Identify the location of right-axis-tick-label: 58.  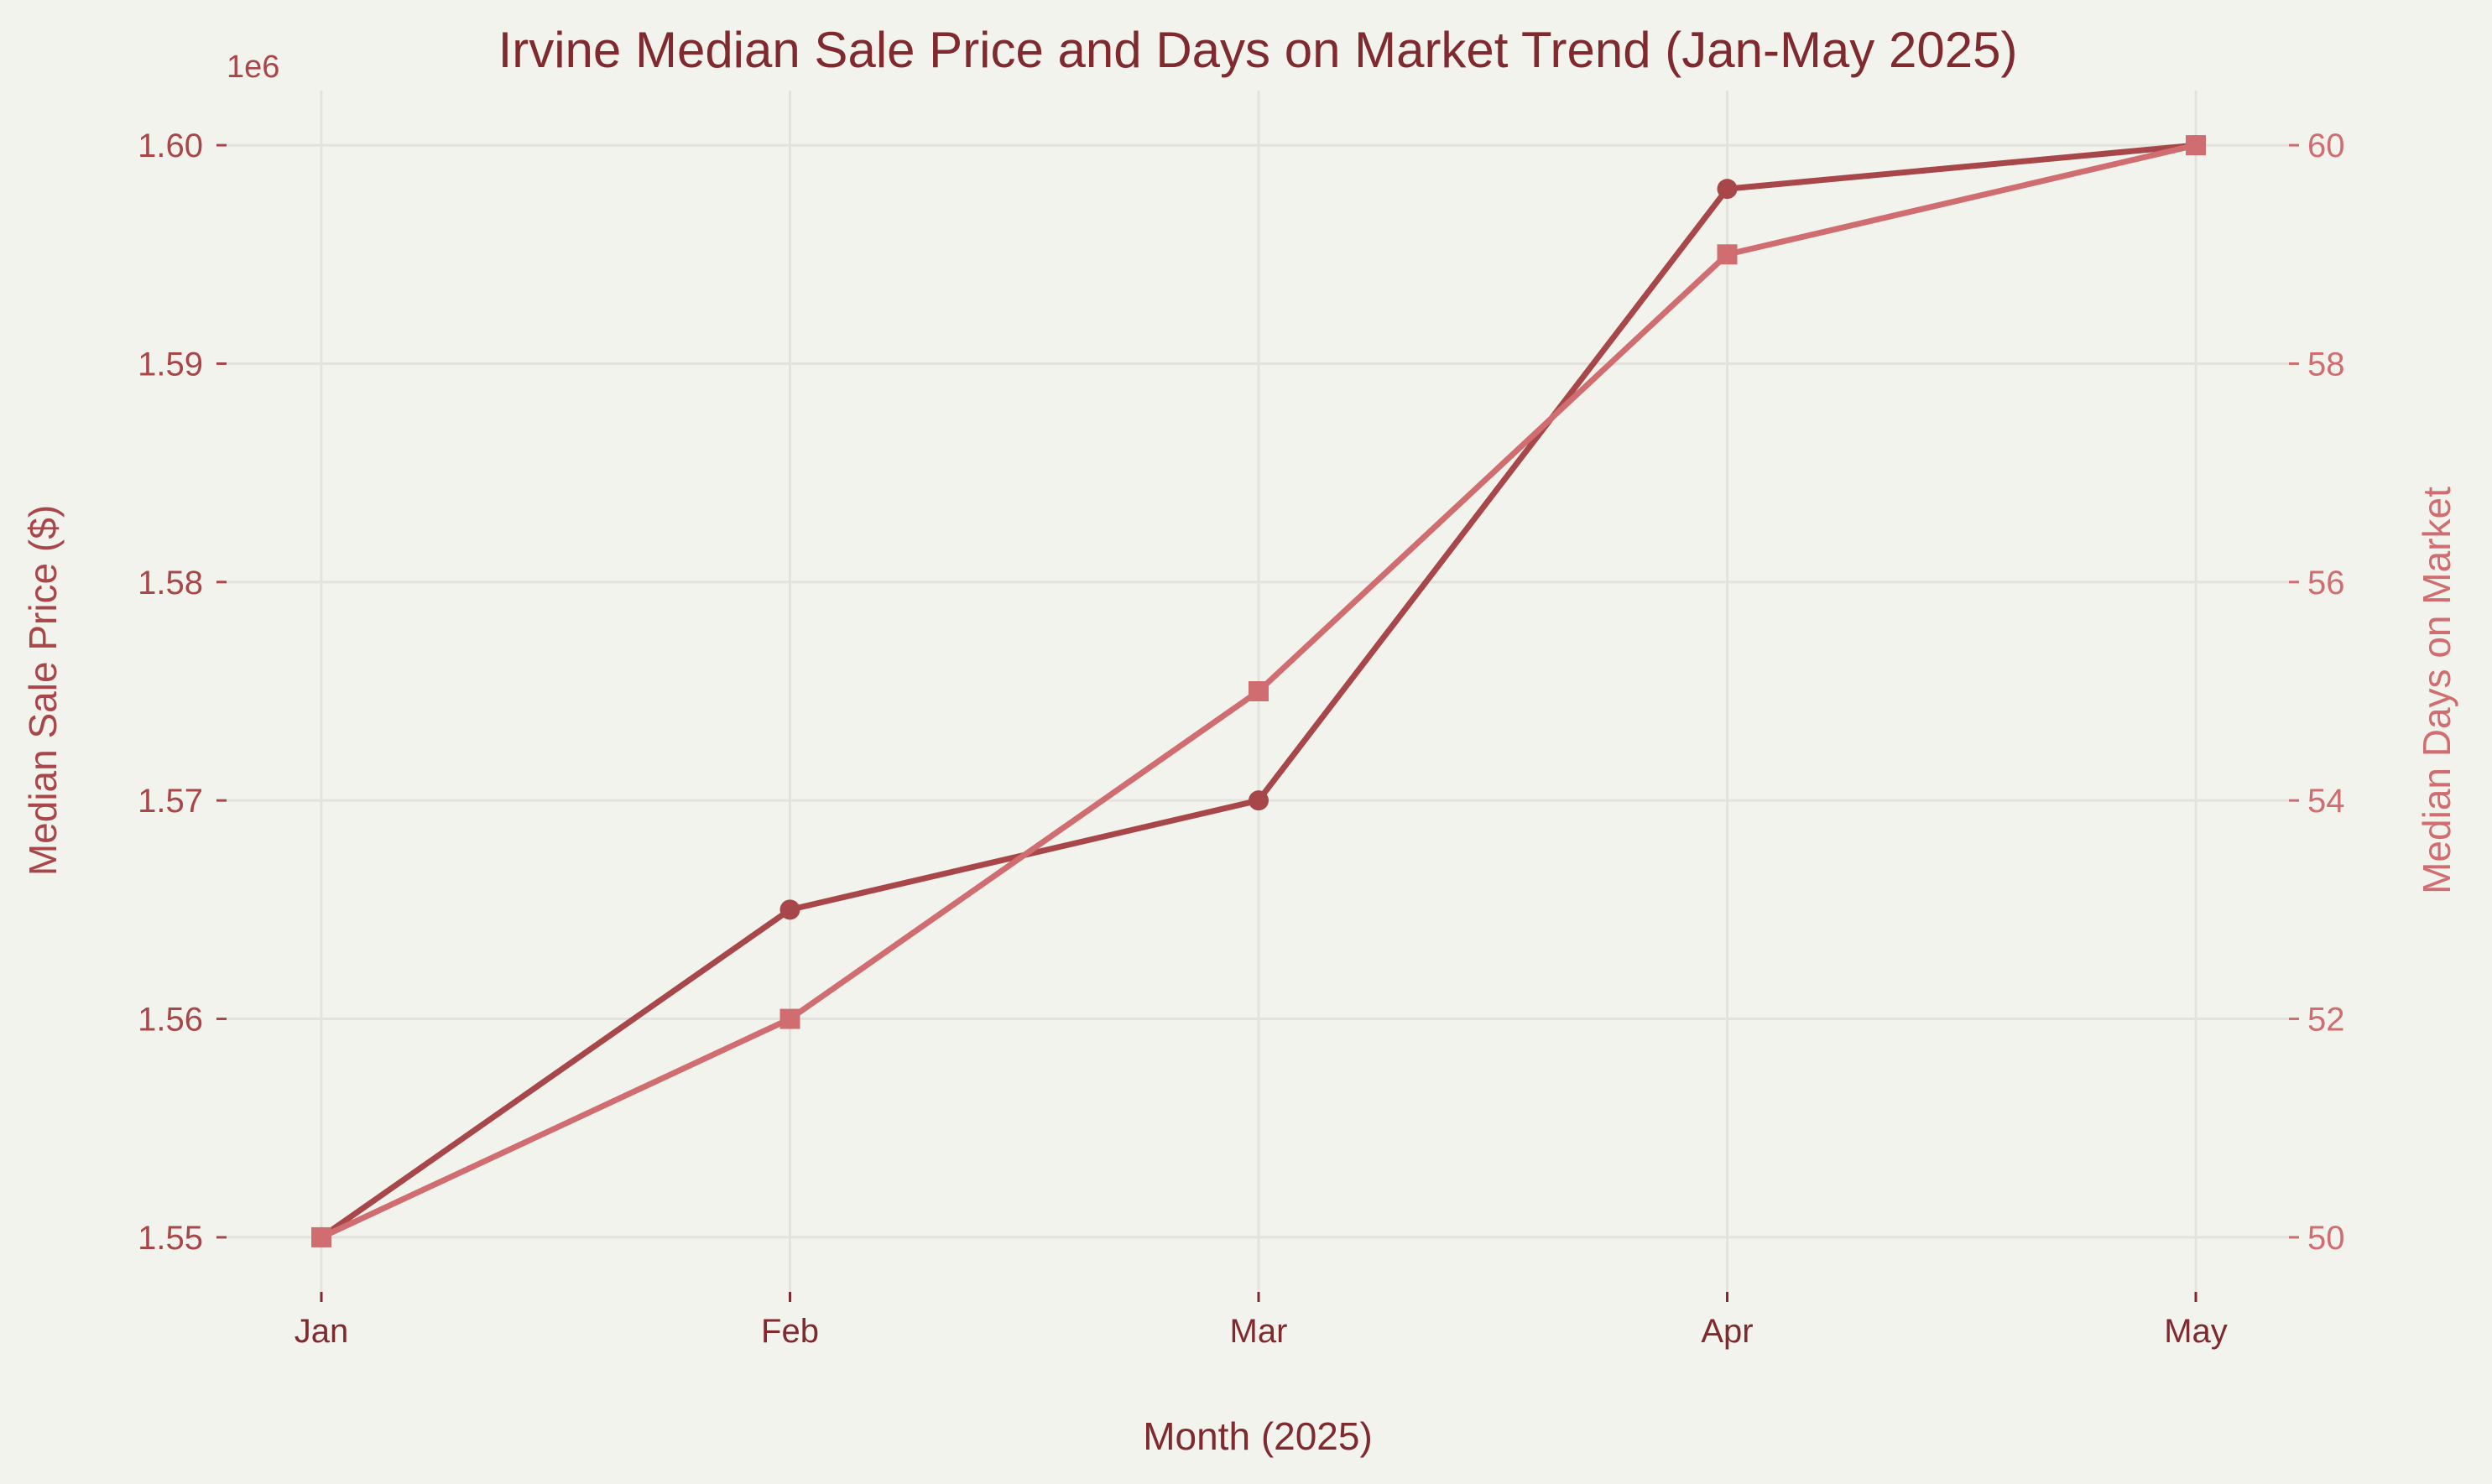
(2326, 364).